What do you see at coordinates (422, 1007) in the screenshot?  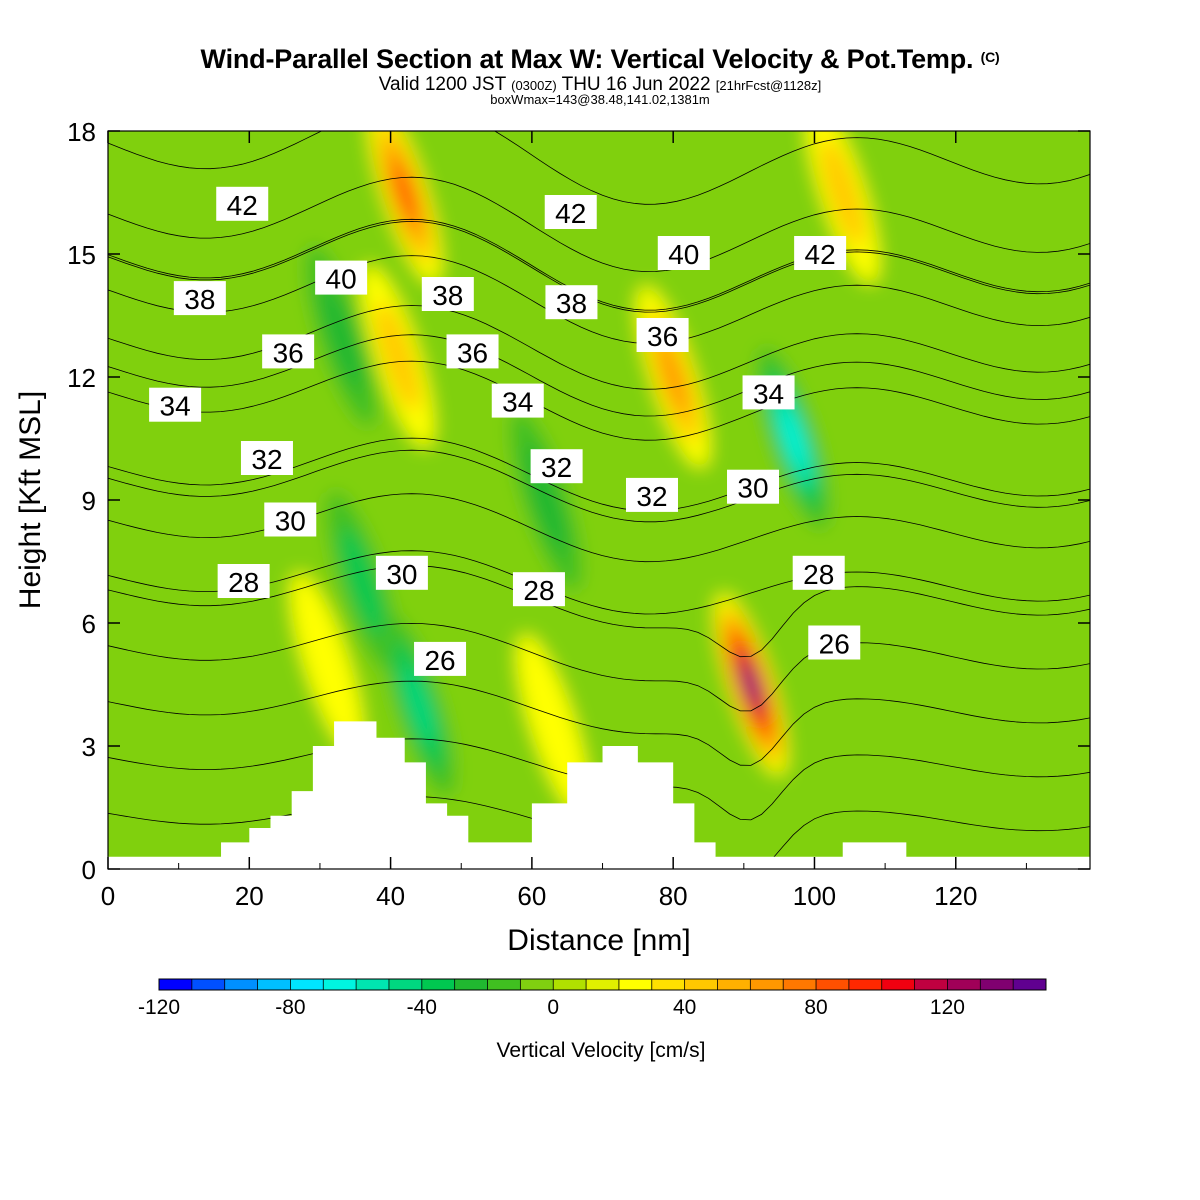 I see `colorbar-tick-label: -40` at bounding box center [422, 1007].